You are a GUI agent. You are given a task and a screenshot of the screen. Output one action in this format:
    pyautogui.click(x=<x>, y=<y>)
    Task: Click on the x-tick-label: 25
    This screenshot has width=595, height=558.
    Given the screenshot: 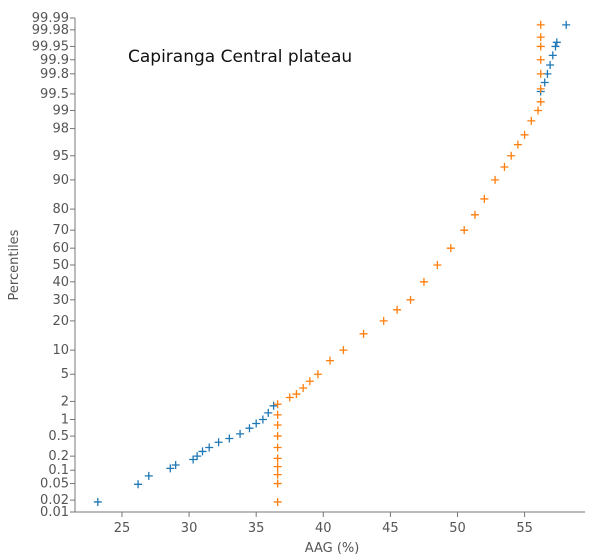 What is the action you would take?
    pyautogui.click(x=122, y=528)
    